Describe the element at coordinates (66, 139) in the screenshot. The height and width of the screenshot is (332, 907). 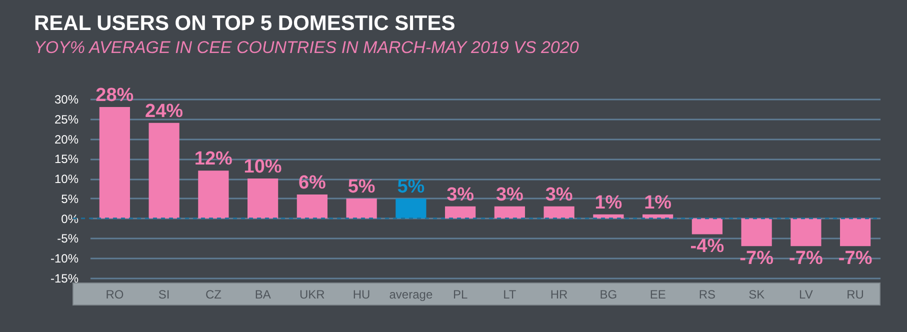
I see `y-tick-label: 20%` at that location.